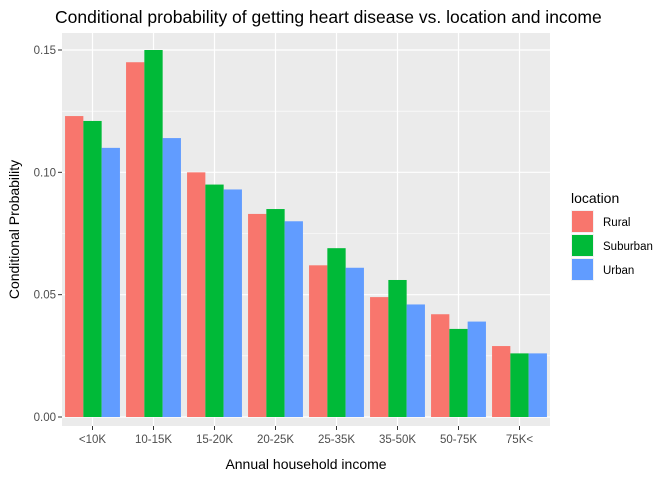 The width and height of the screenshot is (672, 480). I want to click on legend-label-rural: Rural, so click(616, 223).